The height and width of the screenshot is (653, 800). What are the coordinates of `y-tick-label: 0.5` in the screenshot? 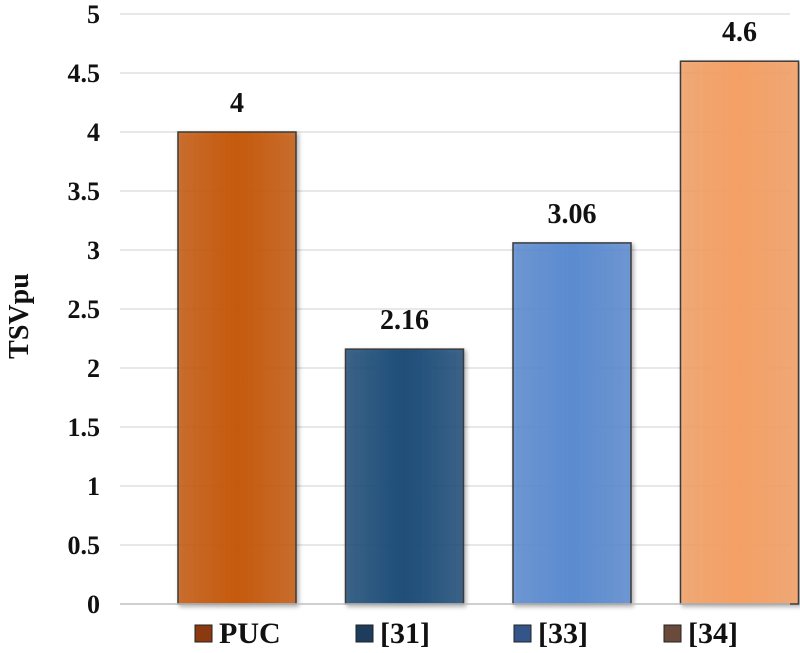 It's located at (84, 545).